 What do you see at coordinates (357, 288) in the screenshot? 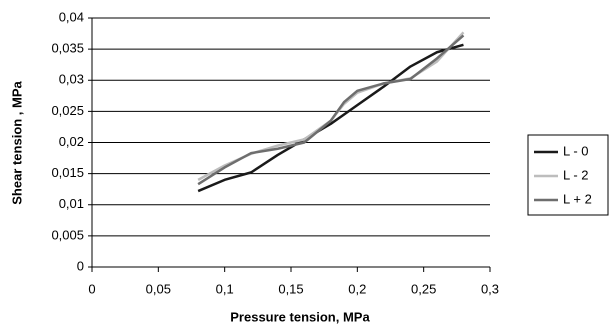
I see `x-tick-label: 0,2` at bounding box center [357, 288].